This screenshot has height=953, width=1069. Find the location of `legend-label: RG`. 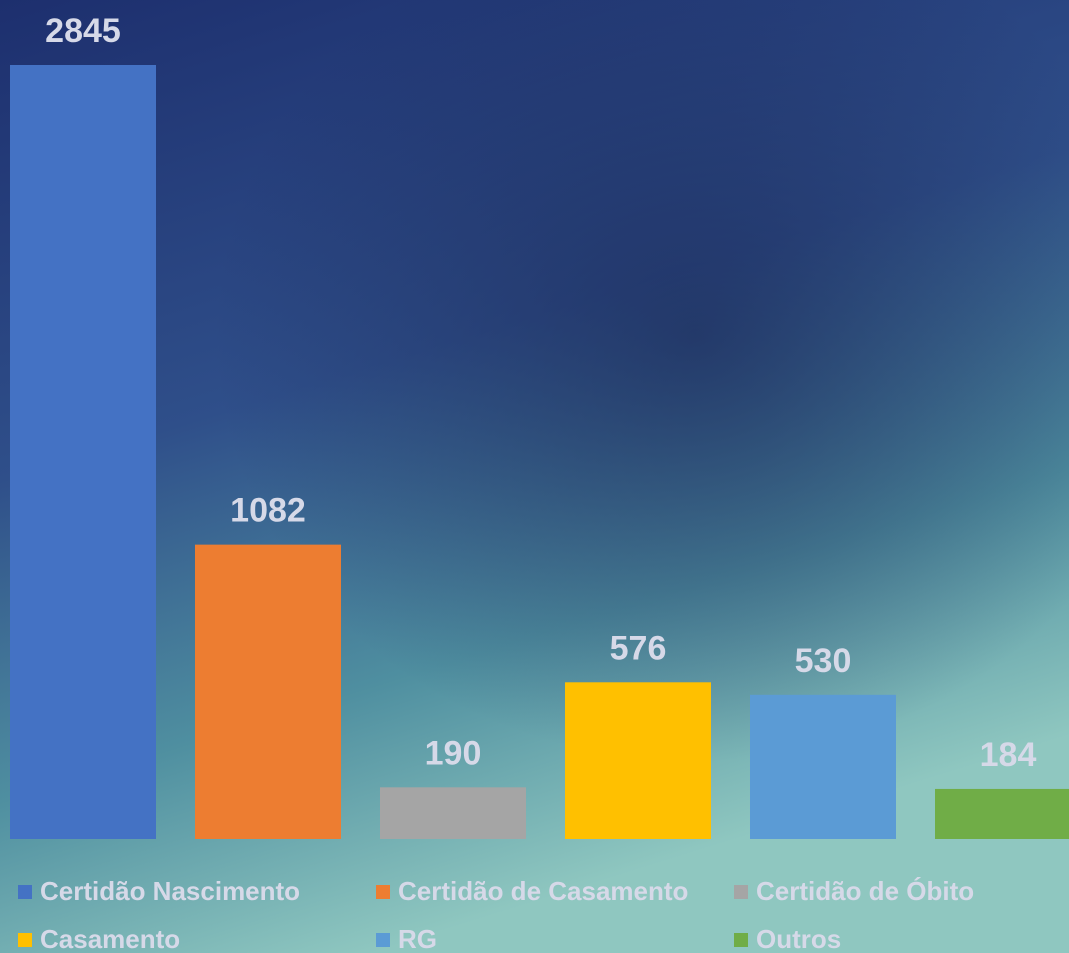

legend-label: RG is located at coordinates (417, 938).